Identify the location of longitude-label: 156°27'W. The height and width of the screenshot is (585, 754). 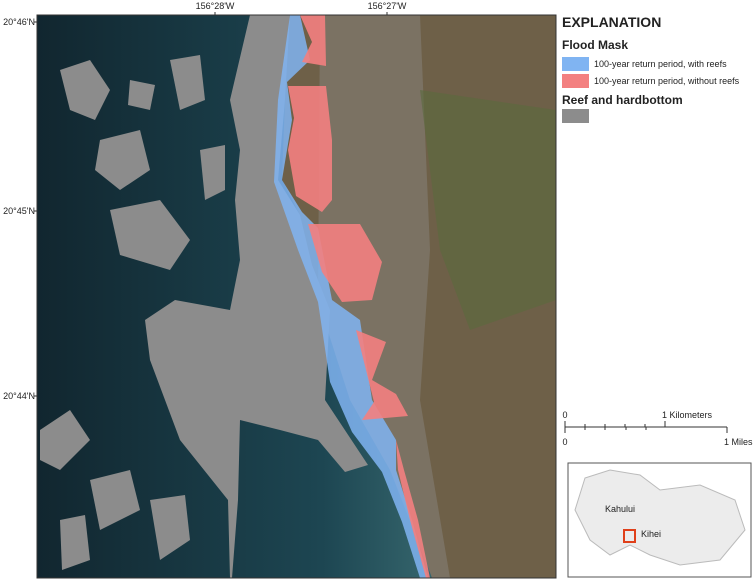
(387, 6).